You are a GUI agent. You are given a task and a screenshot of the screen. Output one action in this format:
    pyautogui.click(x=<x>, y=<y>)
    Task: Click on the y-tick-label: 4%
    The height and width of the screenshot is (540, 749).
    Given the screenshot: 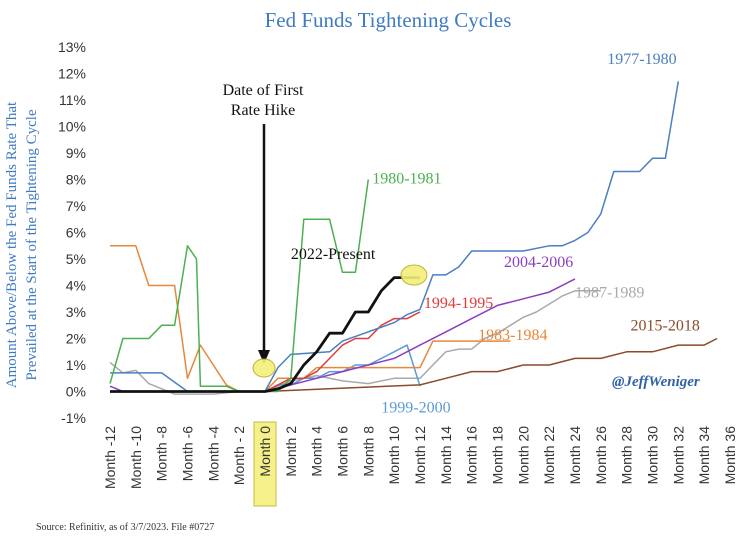 What is the action you would take?
    pyautogui.click(x=76, y=286)
    